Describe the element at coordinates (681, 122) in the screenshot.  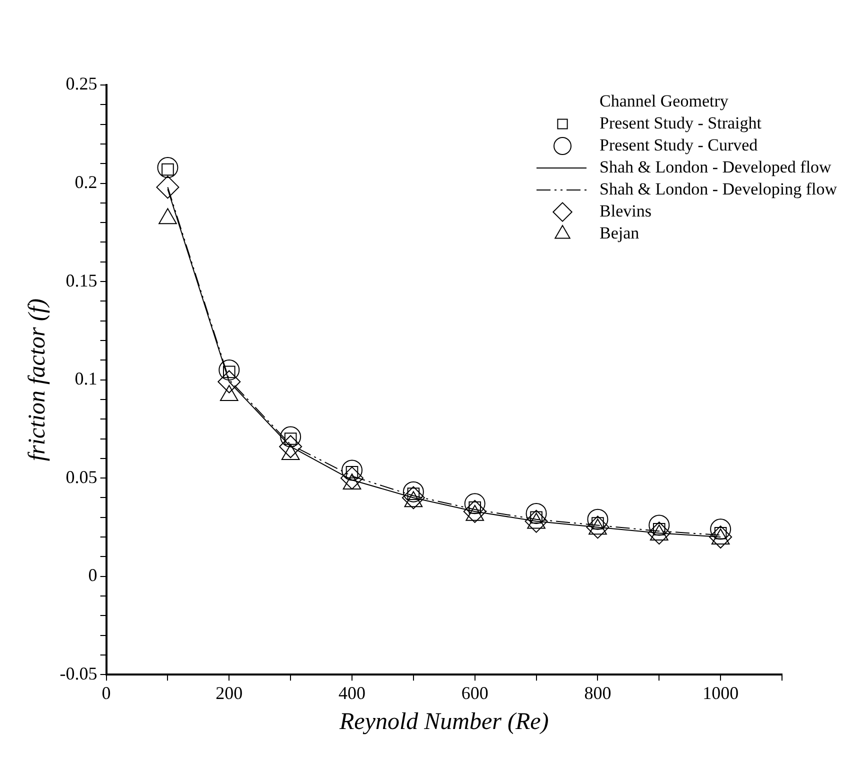
I see `legend-label: Present Study - Straight` at that location.